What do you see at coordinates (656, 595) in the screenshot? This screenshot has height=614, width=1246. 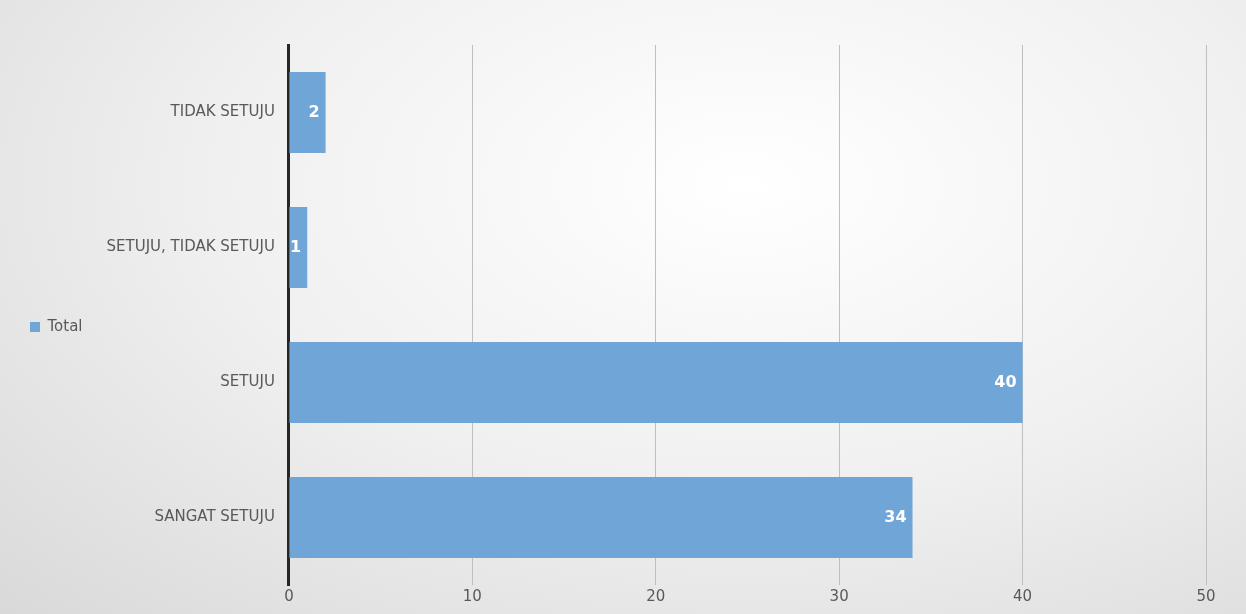 I see `x-tick-label: 20` at bounding box center [656, 595].